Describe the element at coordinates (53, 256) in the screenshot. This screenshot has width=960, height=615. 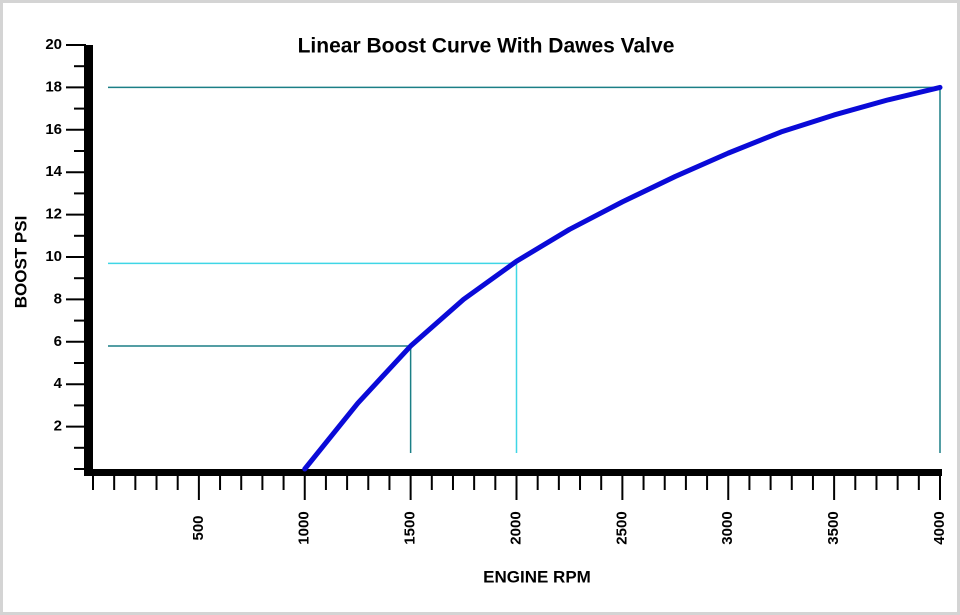
I see `y-tick-label: 10` at that location.